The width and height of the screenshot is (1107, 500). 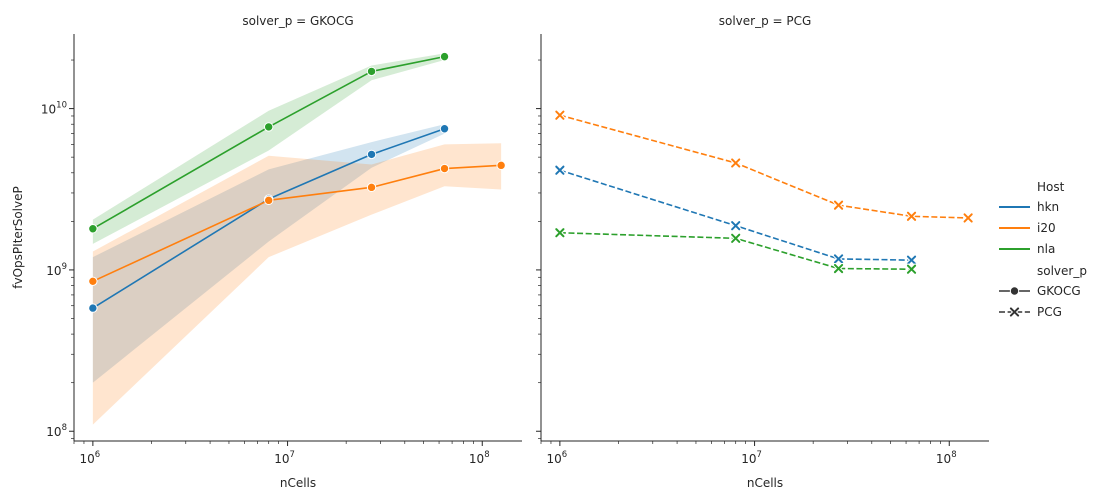 What do you see at coordinates (56, 270) in the screenshot?
I see `y-tick-label: 10⁹` at bounding box center [56, 270].